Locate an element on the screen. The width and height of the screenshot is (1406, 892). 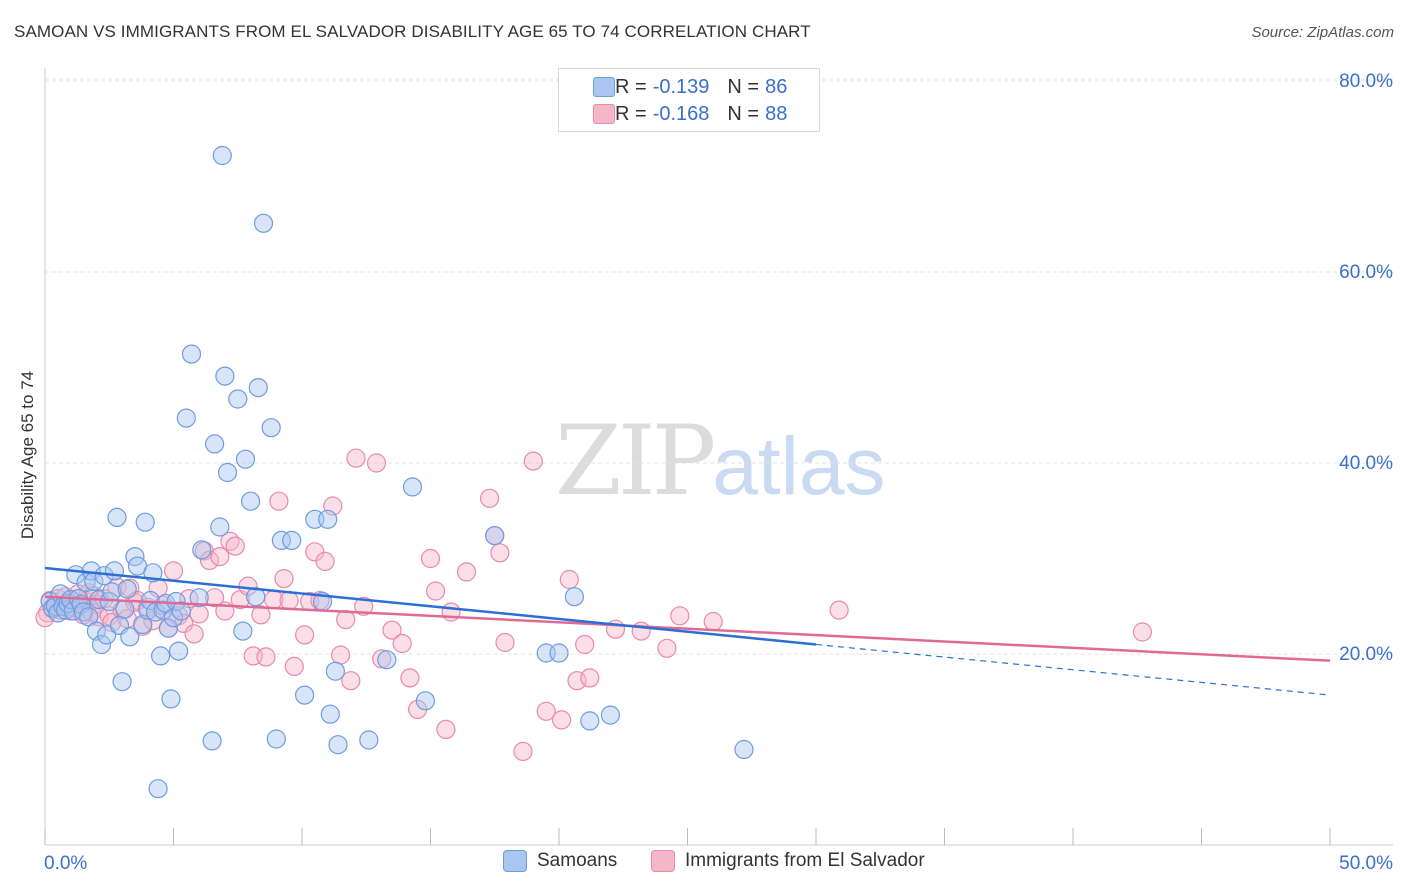
watermark: ZIPatlas is located at coordinates (720, 461).